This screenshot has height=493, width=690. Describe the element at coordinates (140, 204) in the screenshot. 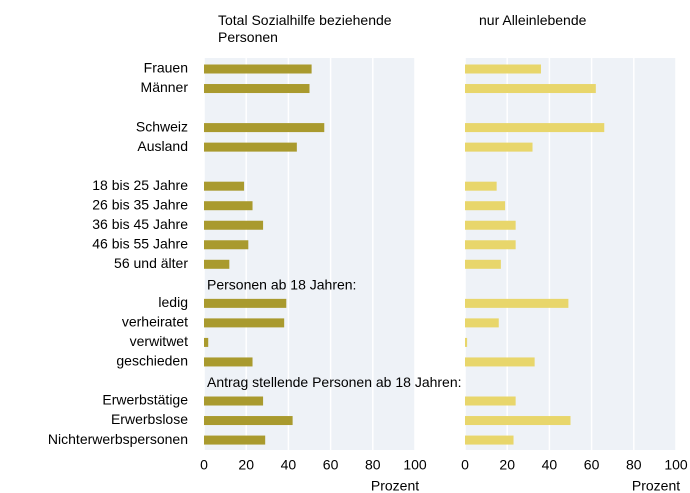

I see `category-label: 26 bis 35 Jahre` at that location.